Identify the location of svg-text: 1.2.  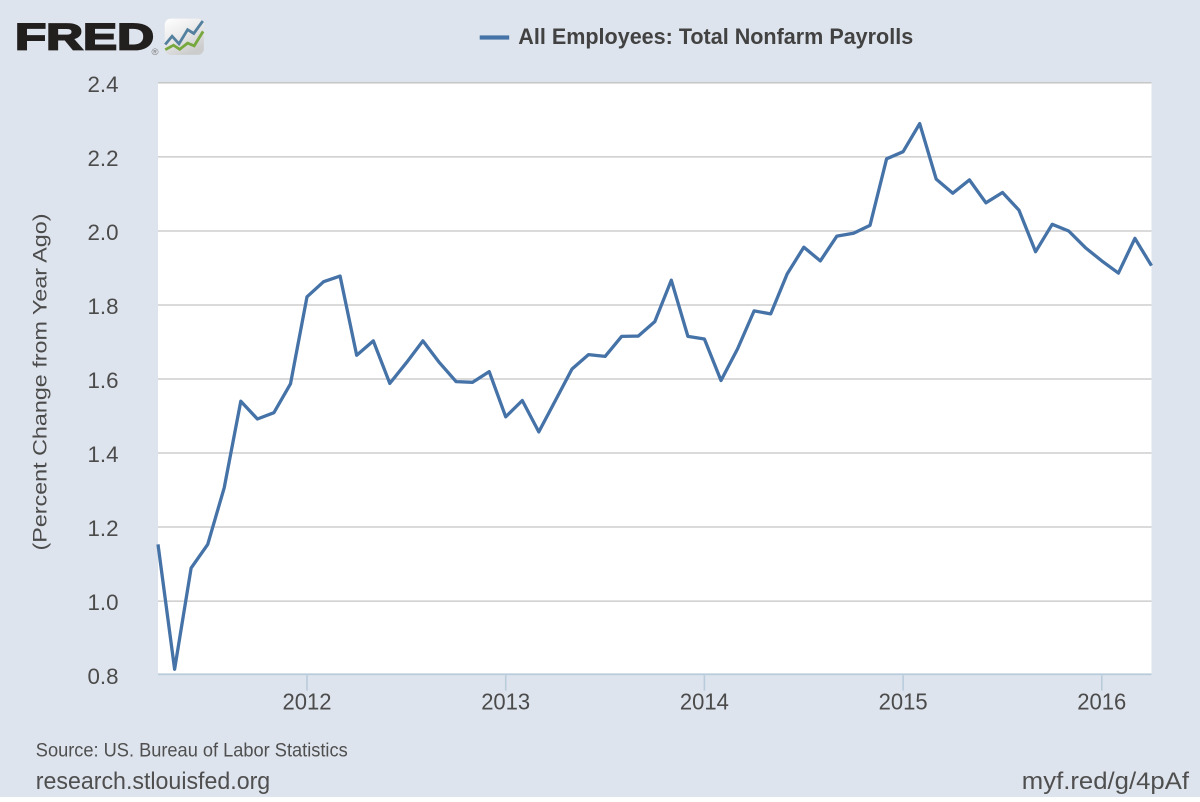
(103, 528).